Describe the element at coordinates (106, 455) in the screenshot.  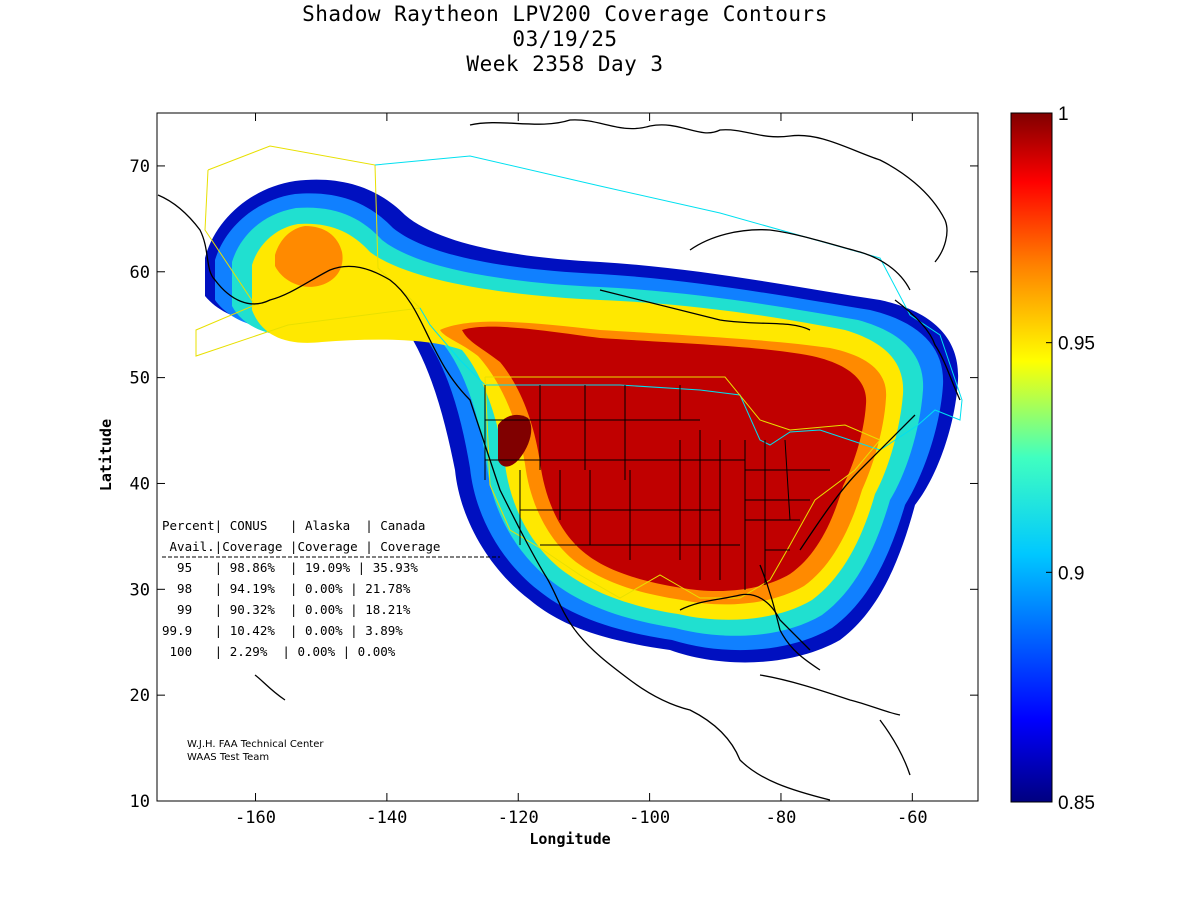
I see `y-axis-title: Latitude` at that location.